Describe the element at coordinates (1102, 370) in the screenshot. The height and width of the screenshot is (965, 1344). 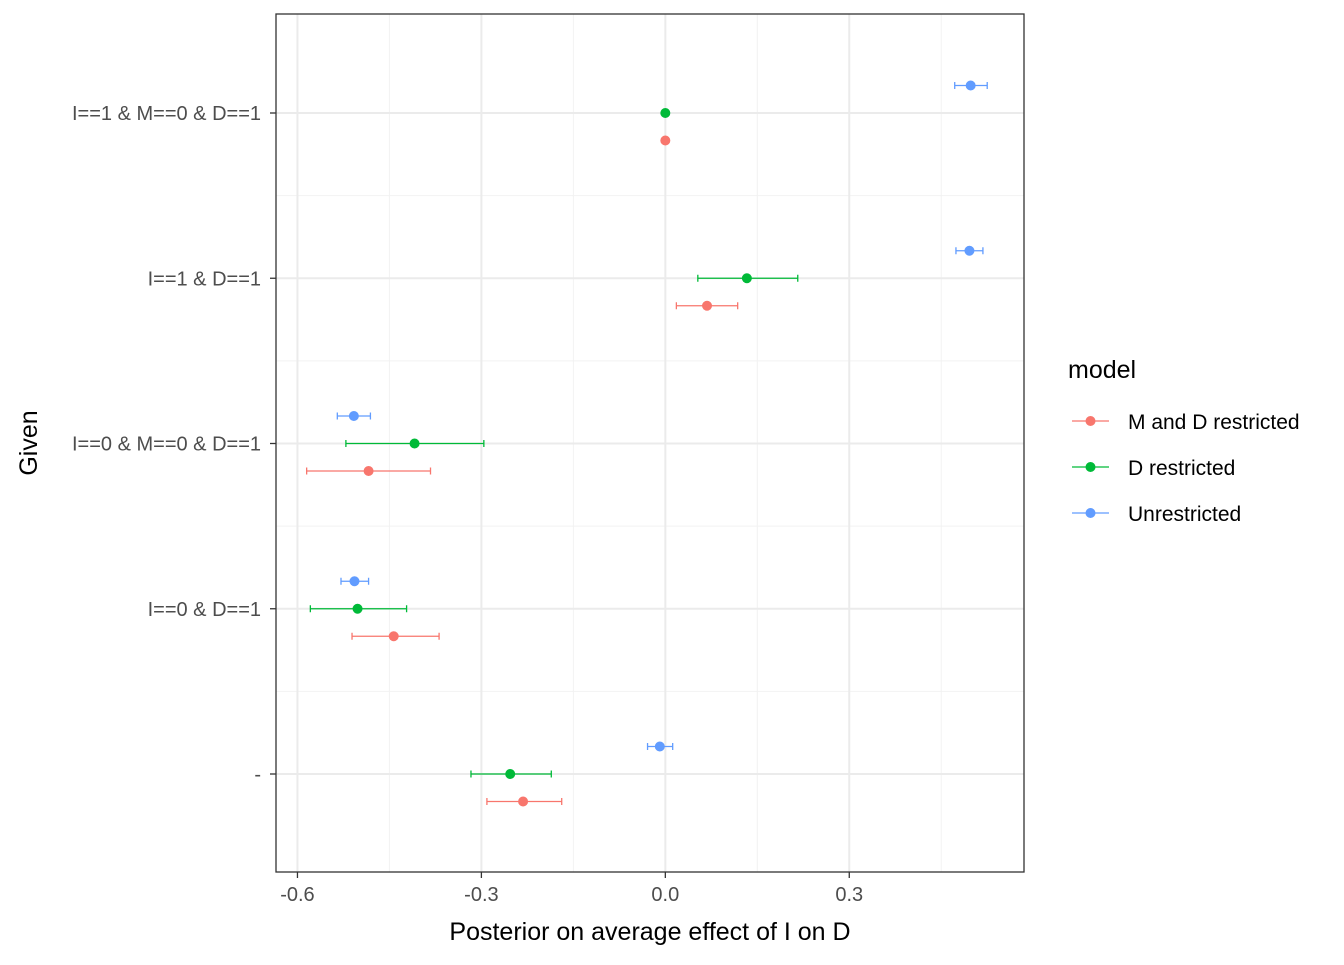
I see `legend-title: model` at that location.